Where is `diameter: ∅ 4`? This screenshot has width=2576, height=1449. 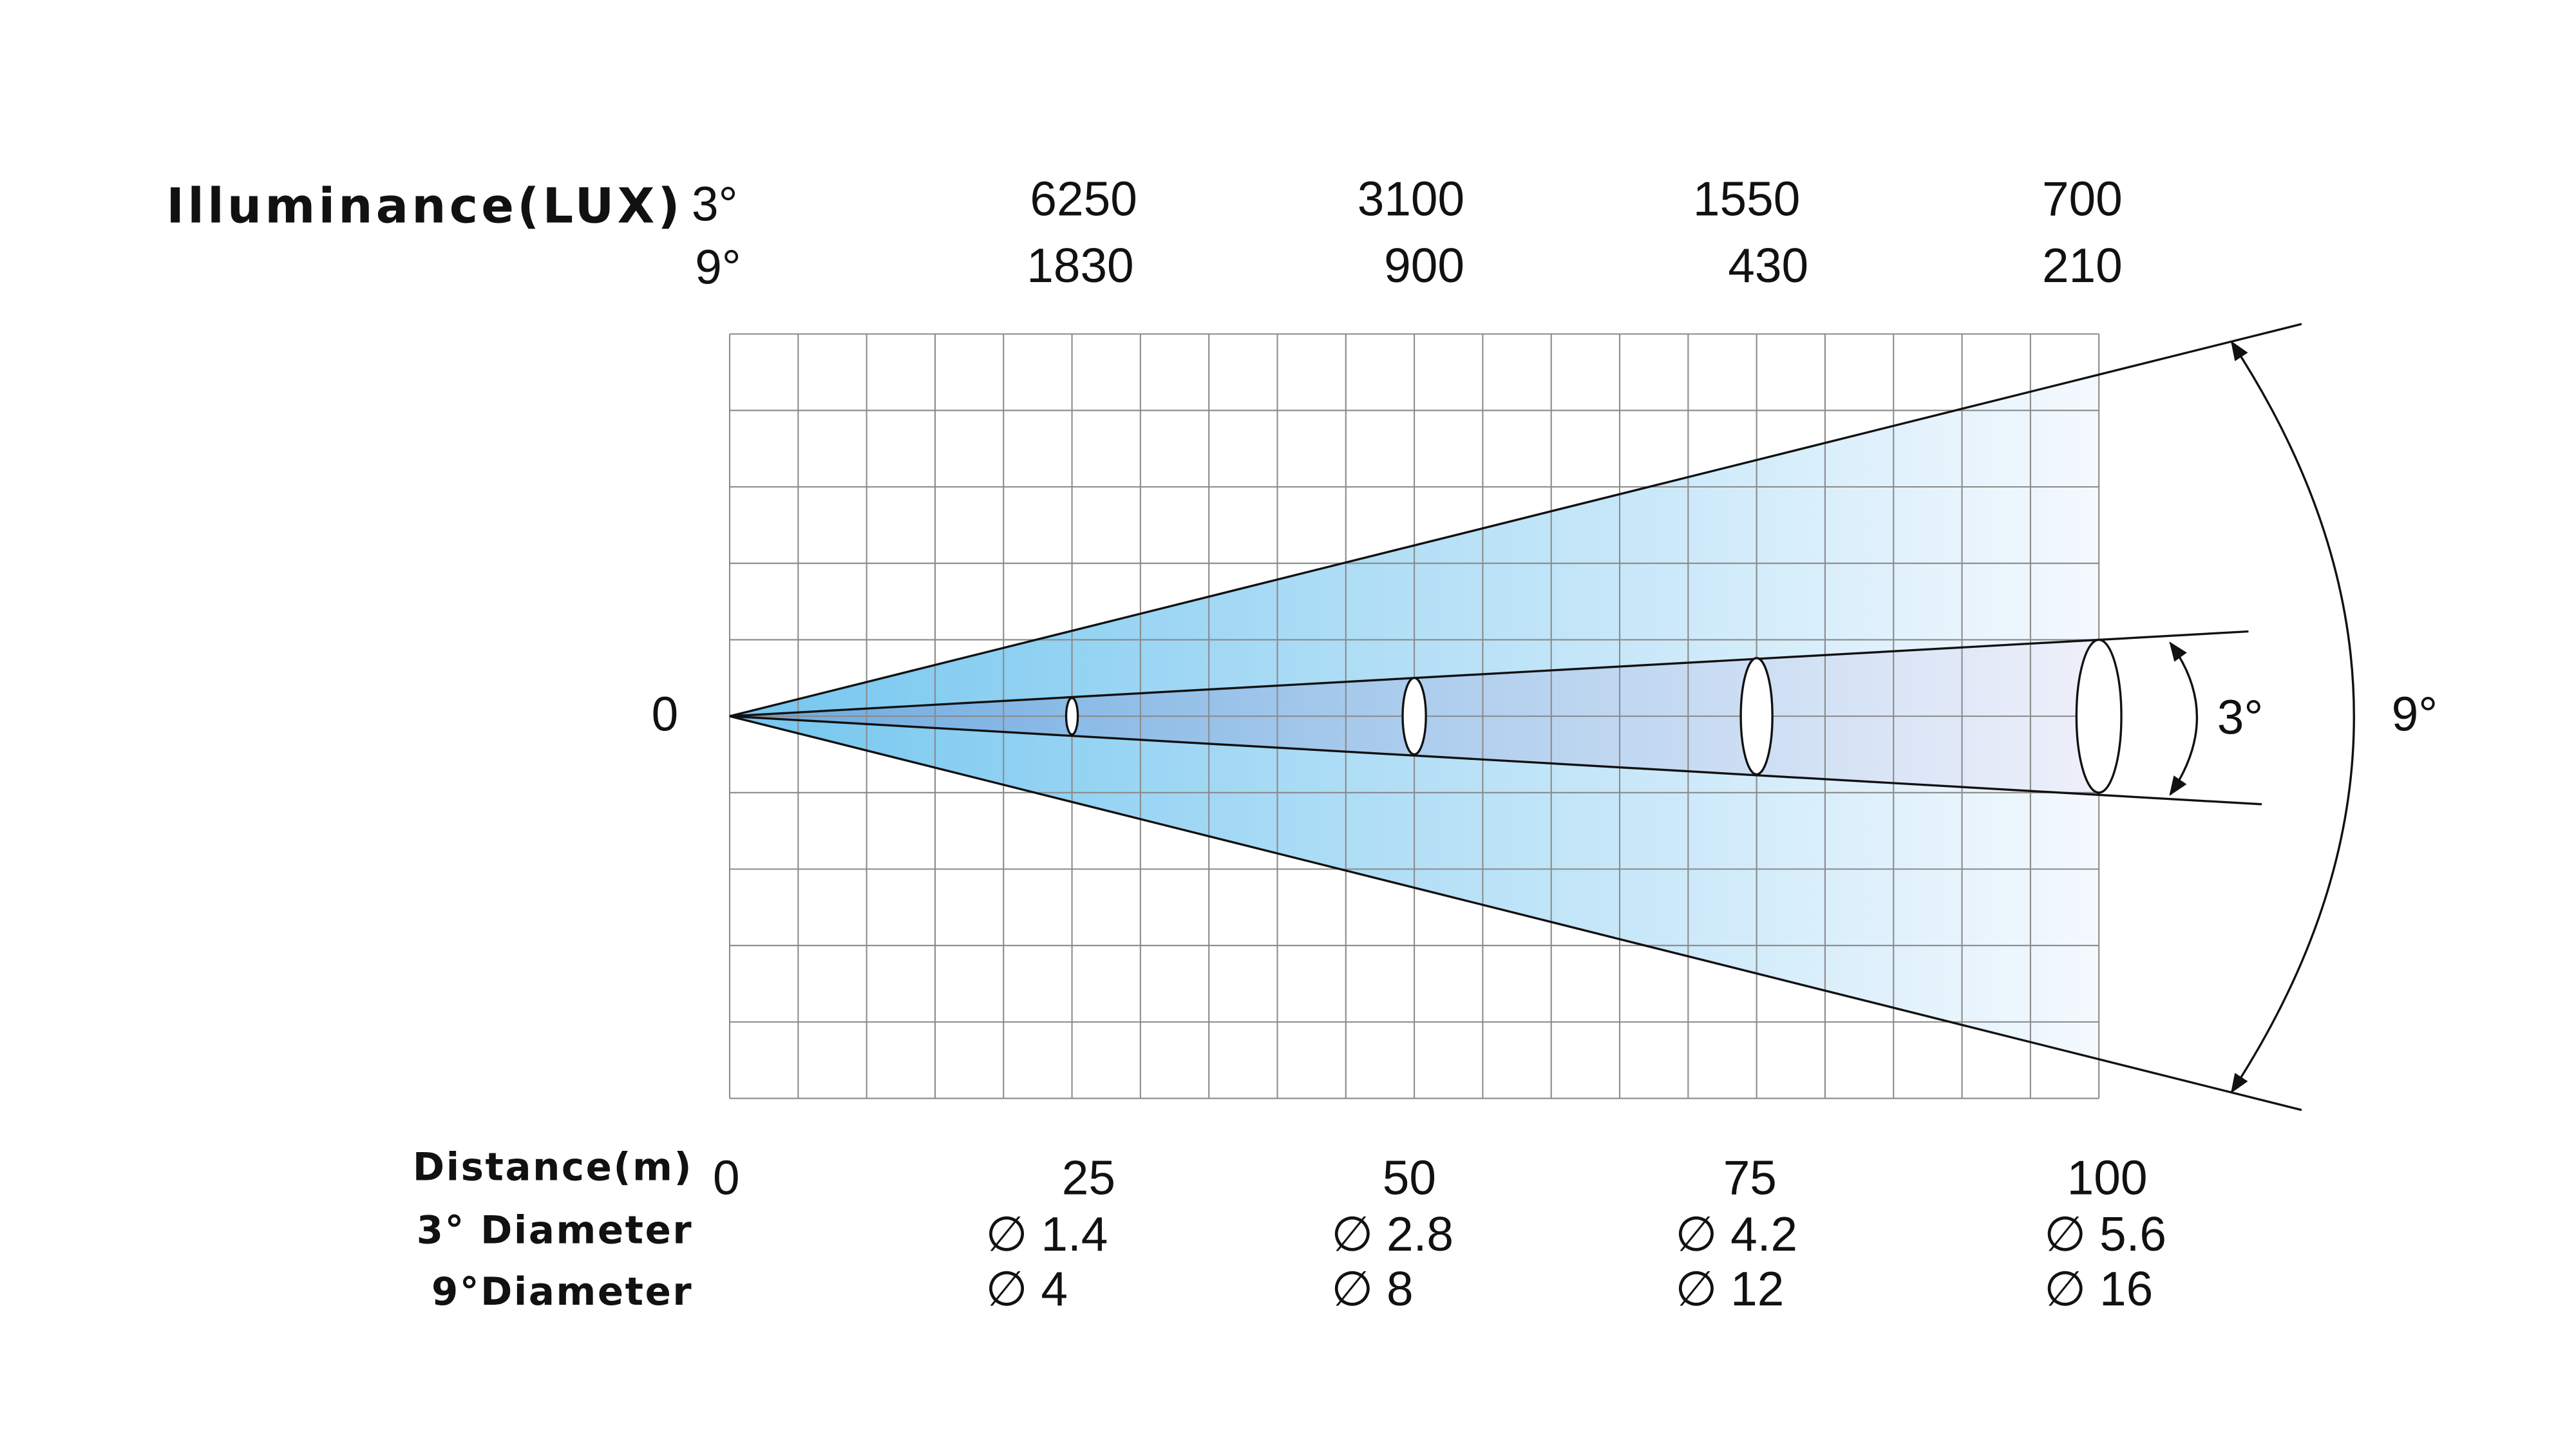 diameter: ∅ 4 is located at coordinates (1027, 1289).